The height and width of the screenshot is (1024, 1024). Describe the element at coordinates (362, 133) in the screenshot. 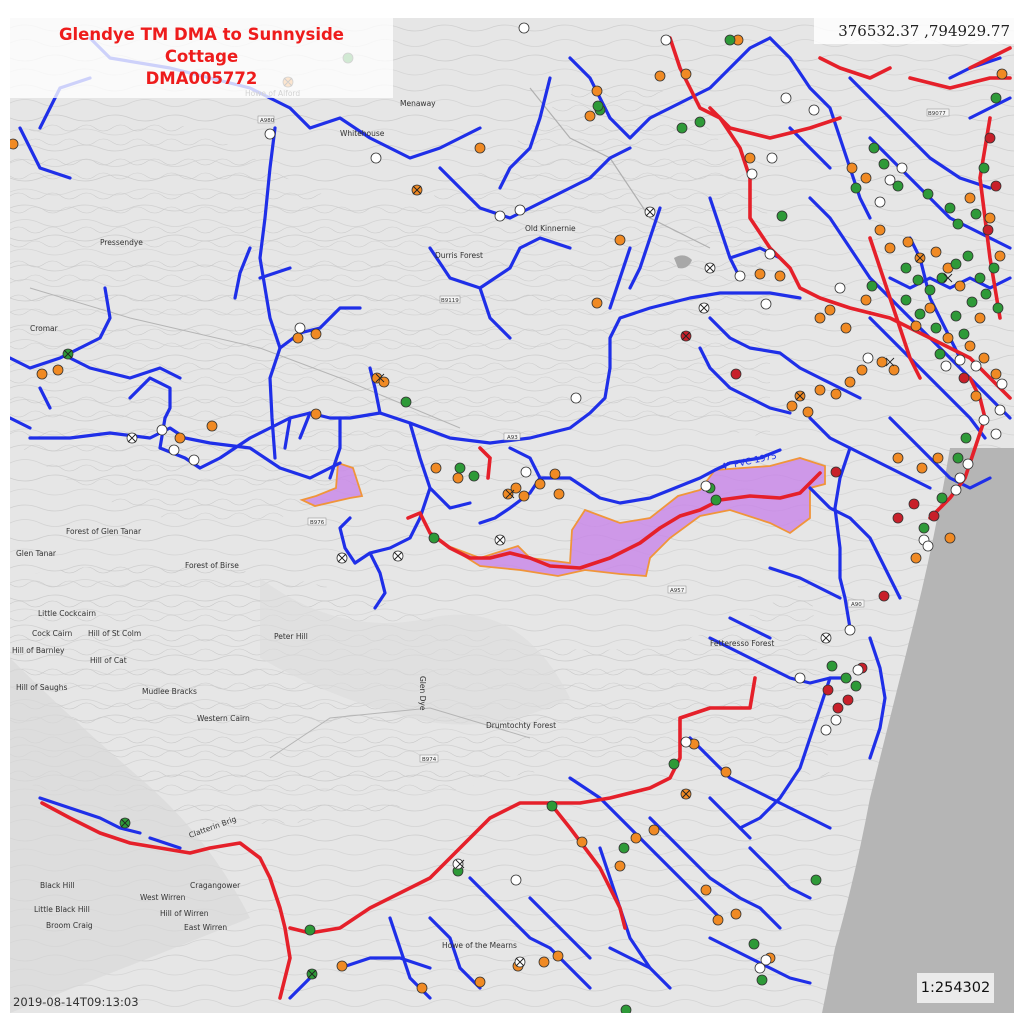

I see `place-label: Whitehouse` at that location.